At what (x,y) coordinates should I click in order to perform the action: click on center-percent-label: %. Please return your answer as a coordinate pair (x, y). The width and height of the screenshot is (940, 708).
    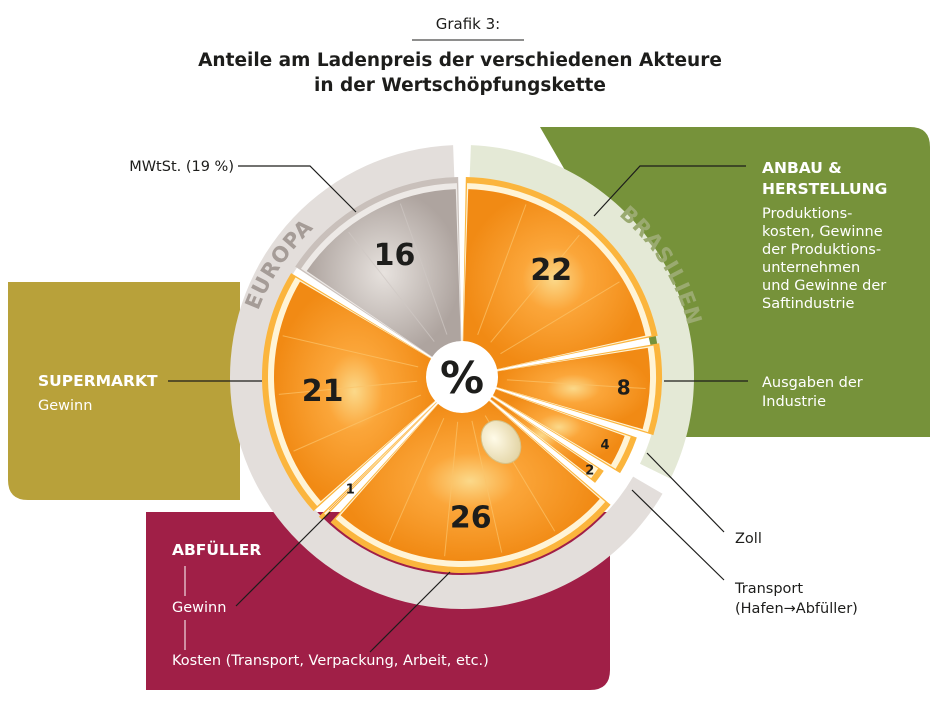
    Looking at the image, I should click on (462, 378).